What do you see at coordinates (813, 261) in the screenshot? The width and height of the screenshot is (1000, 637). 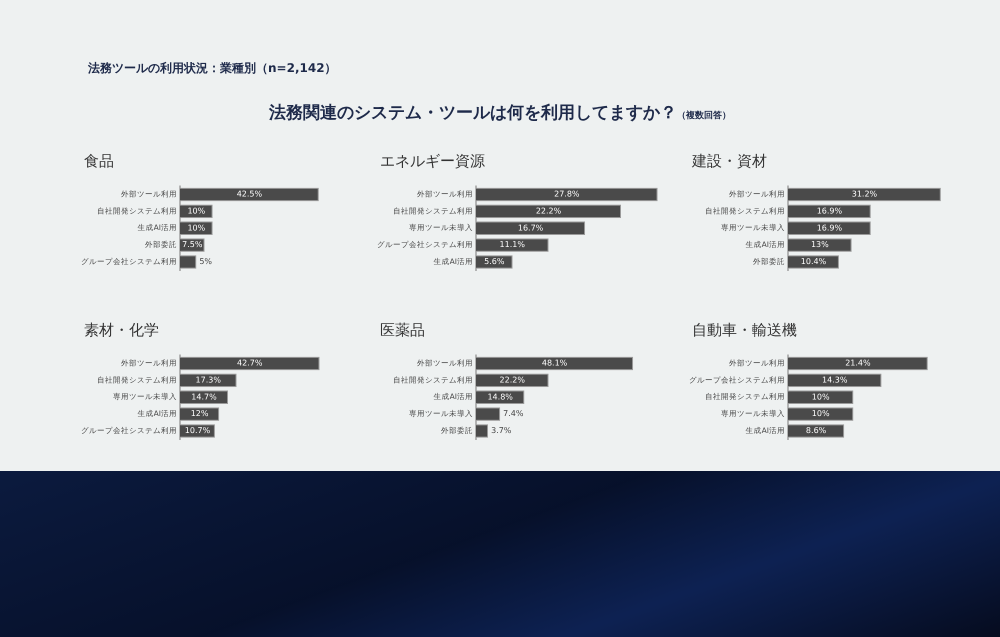 I see `data-label: 10.4%` at bounding box center [813, 261].